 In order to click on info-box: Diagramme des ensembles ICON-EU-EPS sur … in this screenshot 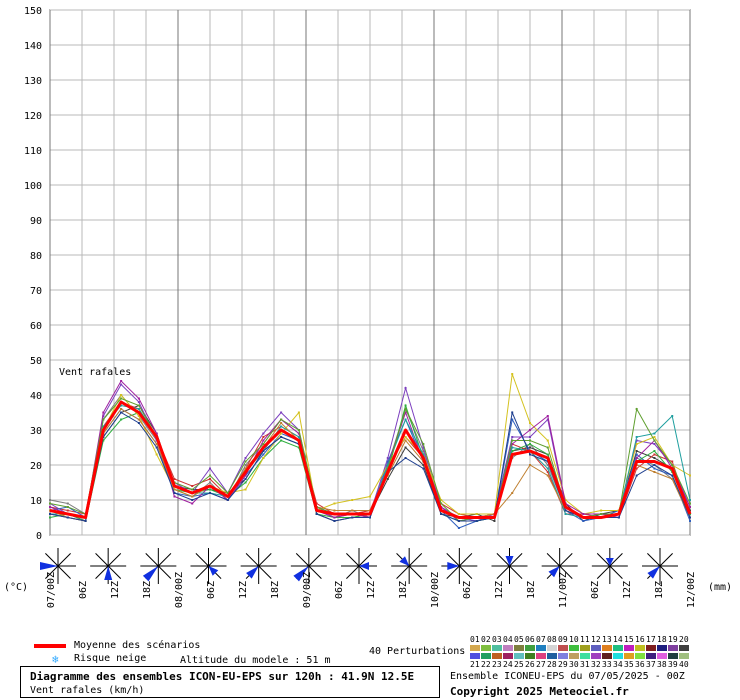, I will do `click(230, 682)`.